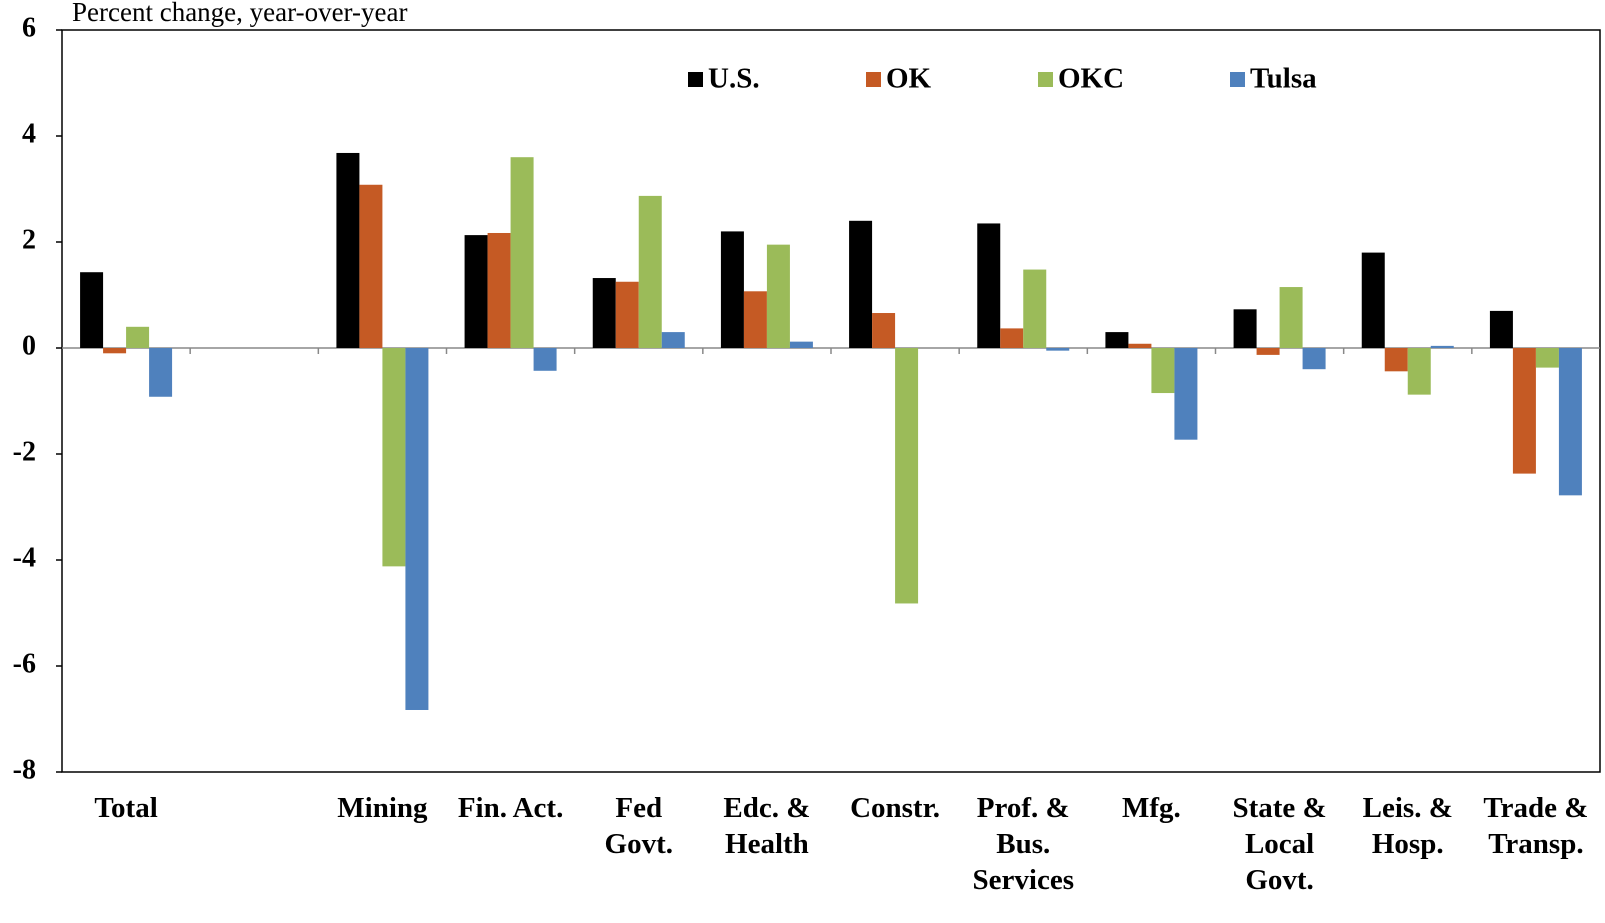 This screenshot has height=923, width=1605. Describe the element at coordinates (126, 808) in the screenshot. I see `x-tick-label: Total` at that location.